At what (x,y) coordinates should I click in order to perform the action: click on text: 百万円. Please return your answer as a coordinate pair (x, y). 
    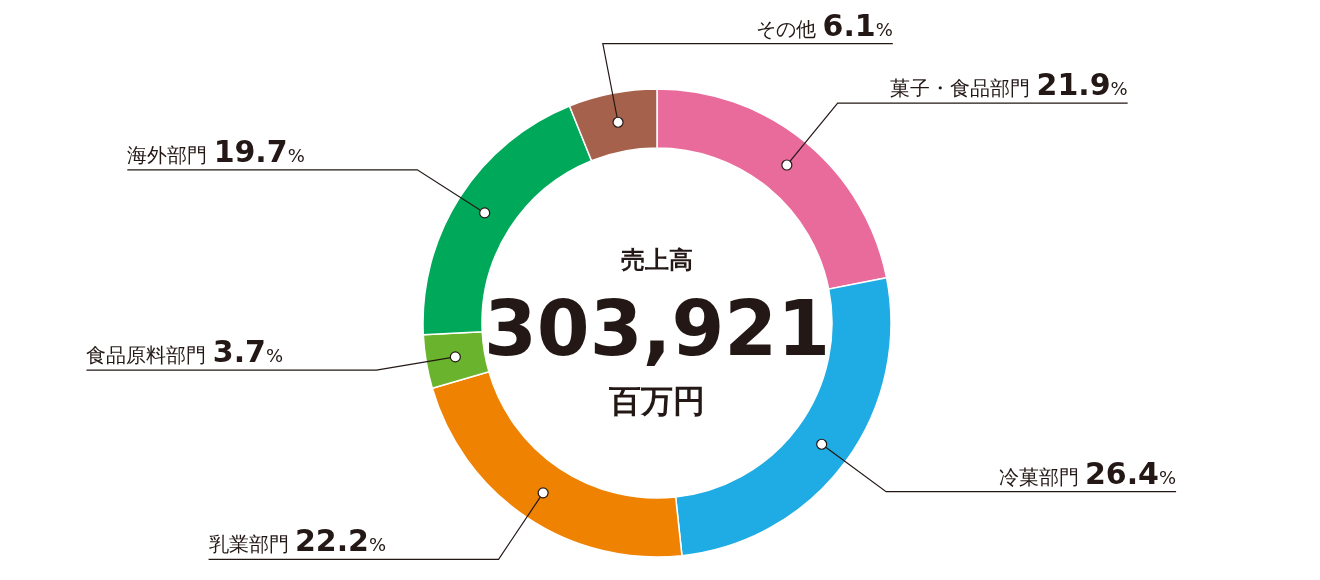
    Looking at the image, I should click on (656, 401).